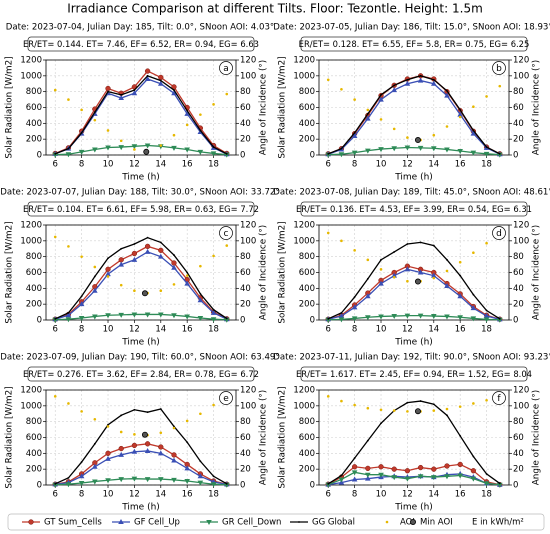  I want to click on y2-axis-label: Angle of Incidence (°), so click(537, 272).